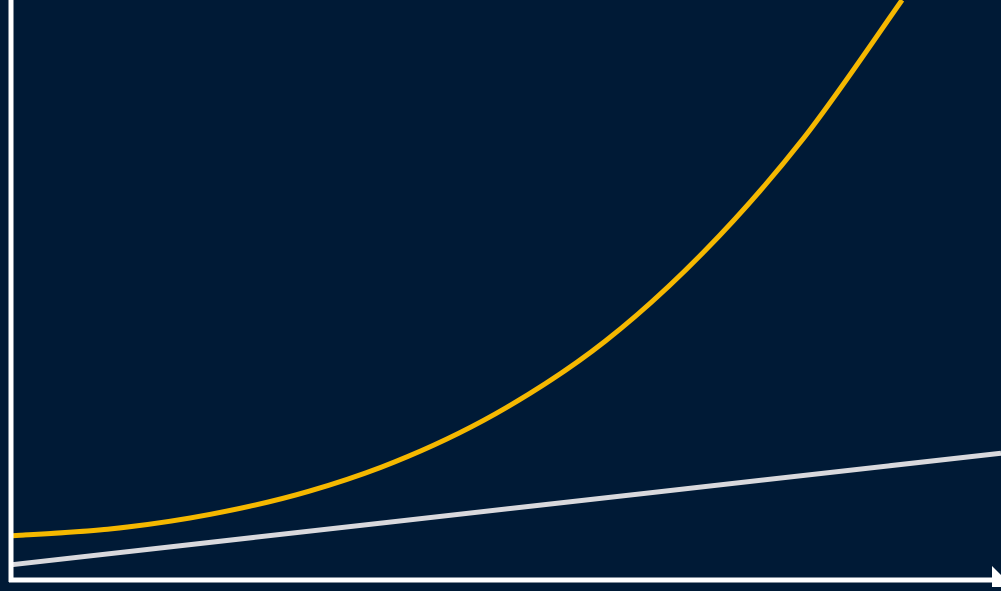 This screenshot has height=591, width=1001. What do you see at coordinates (996, 576) in the screenshot?
I see `x-axis-arrowhead` at bounding box center [996, 576].